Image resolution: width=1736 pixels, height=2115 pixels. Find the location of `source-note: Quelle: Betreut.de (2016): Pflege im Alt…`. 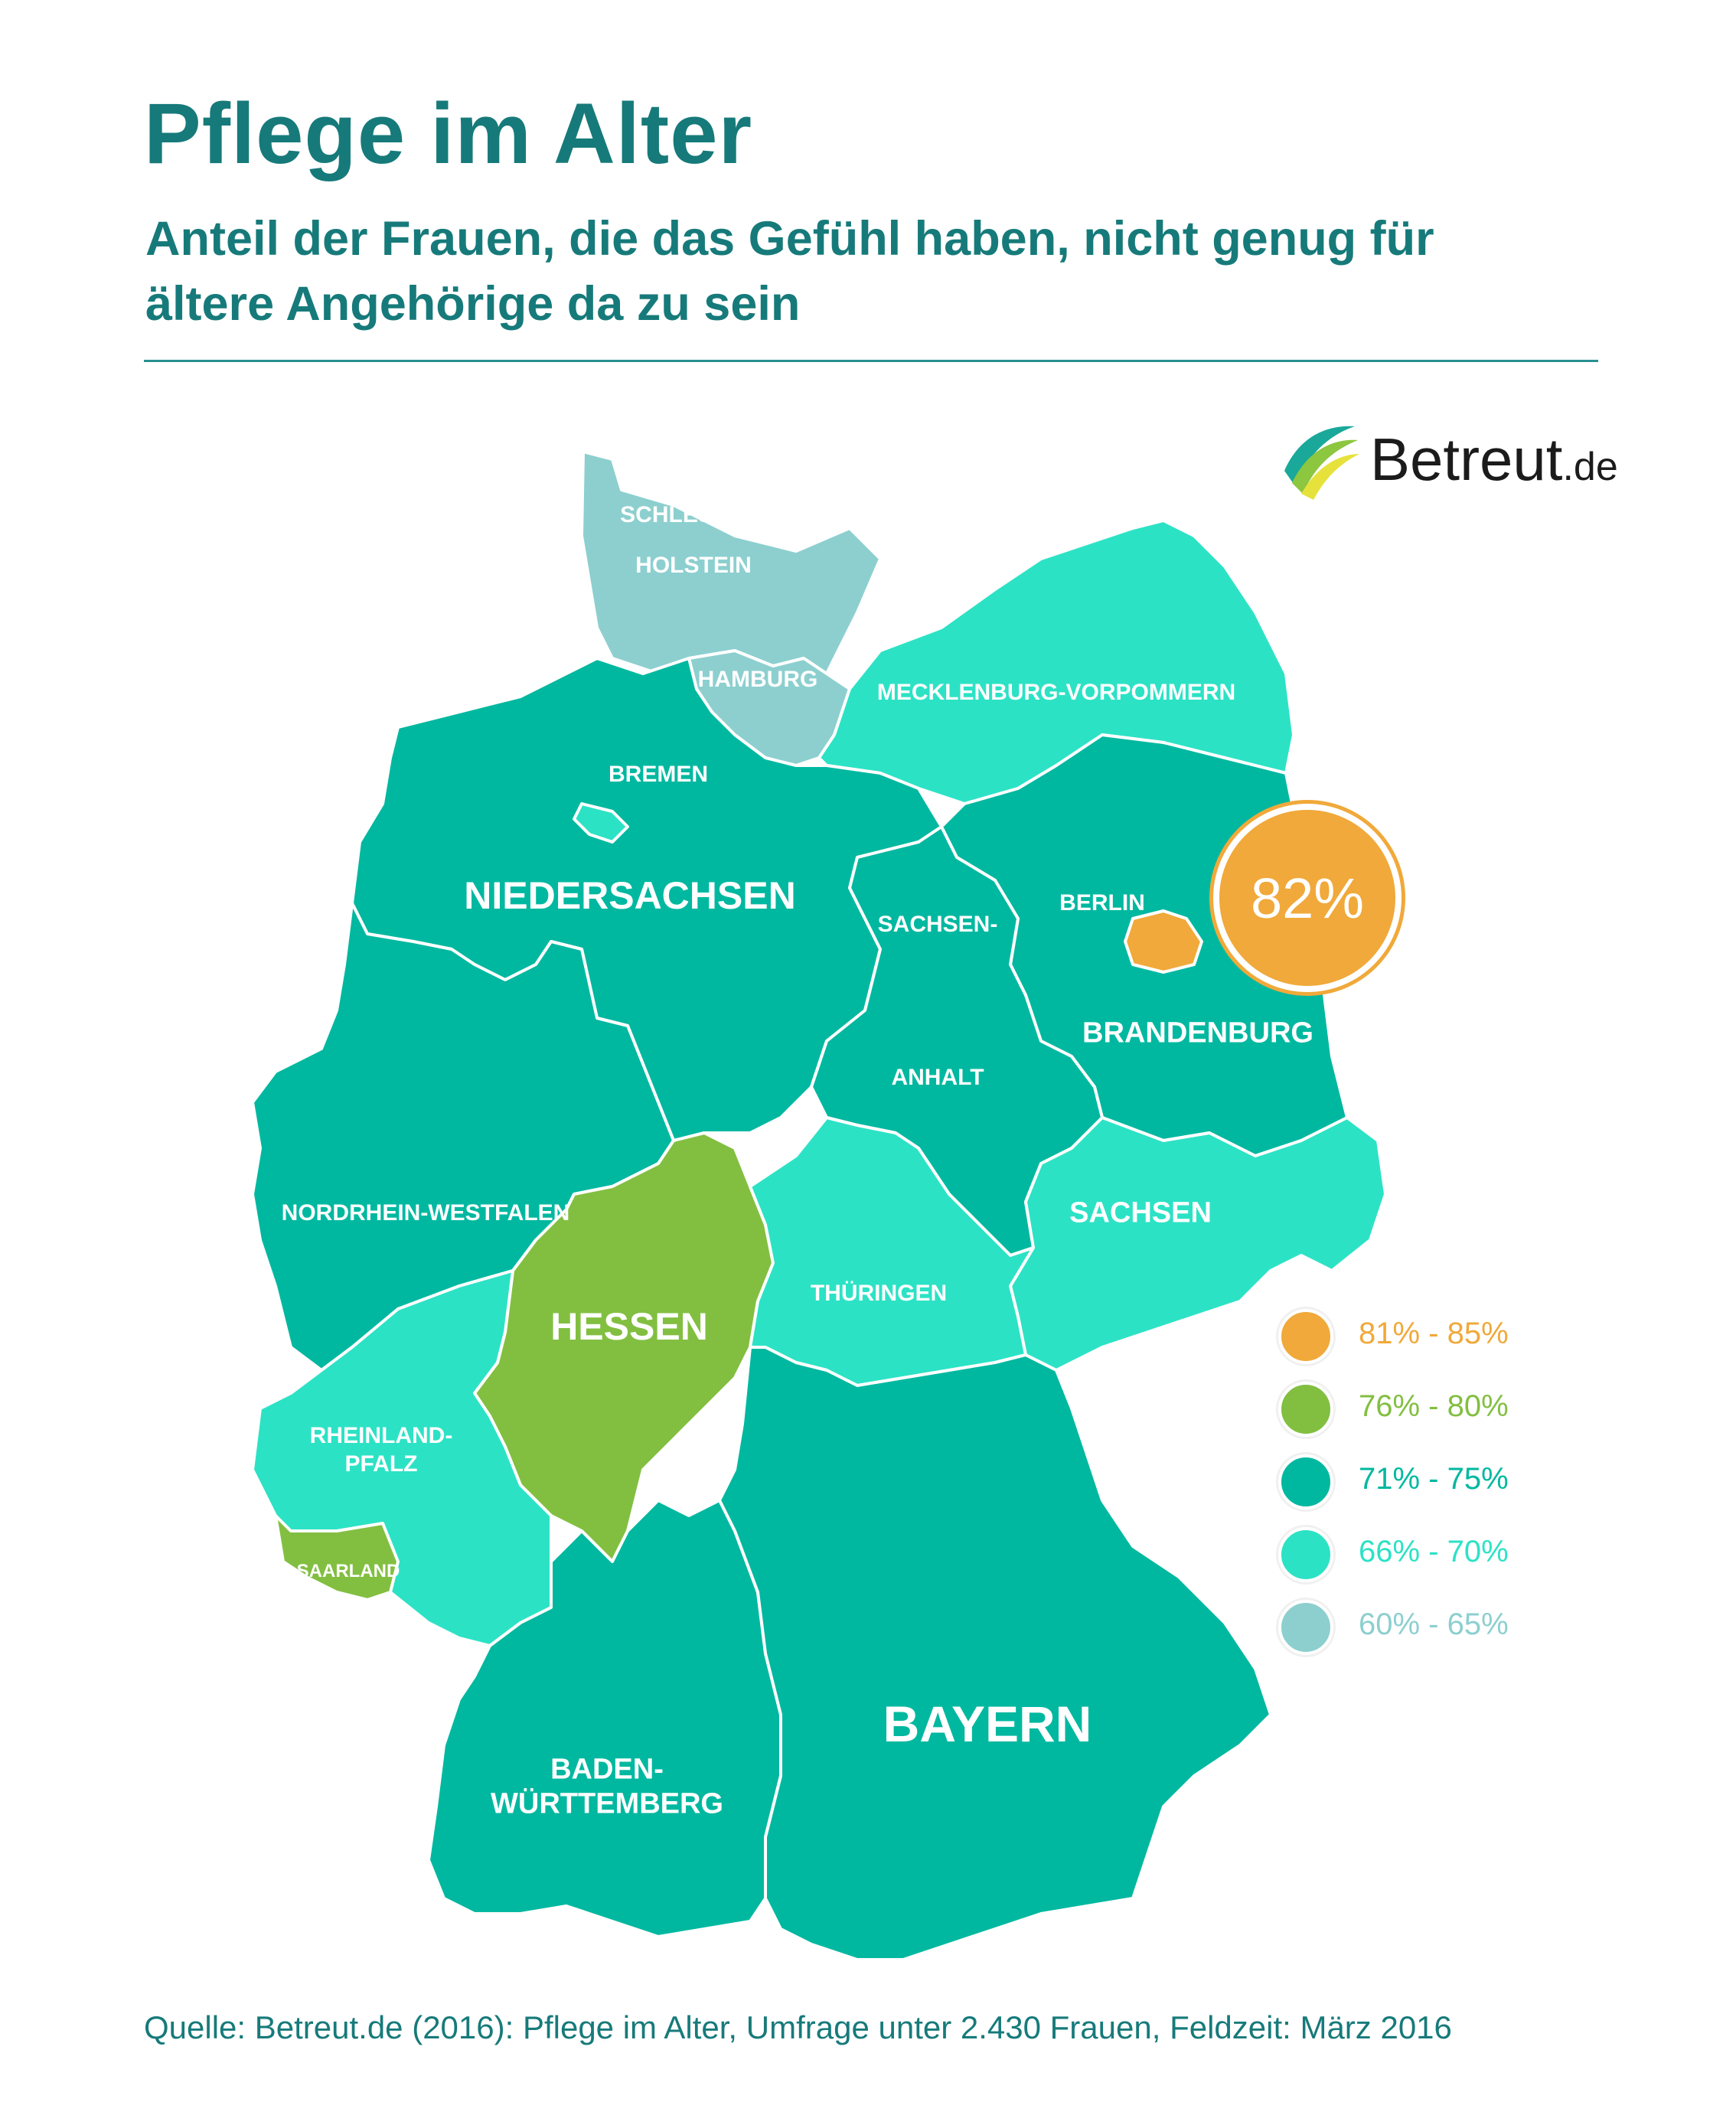

source-note: Quelle: Betreut.de (2016): Pflege im Alt… is located at coordinates (798, 2027).